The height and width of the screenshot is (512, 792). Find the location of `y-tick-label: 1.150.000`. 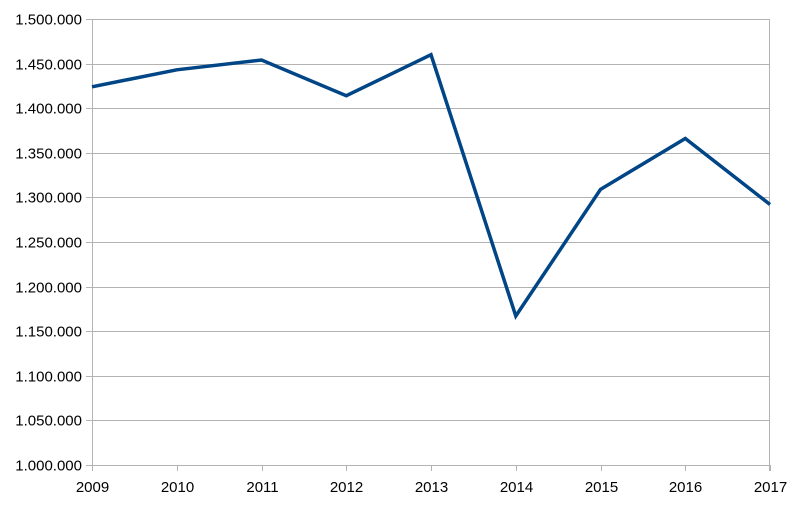

y-tick-label: 1.150.000 is located at coordinates (48, 332).